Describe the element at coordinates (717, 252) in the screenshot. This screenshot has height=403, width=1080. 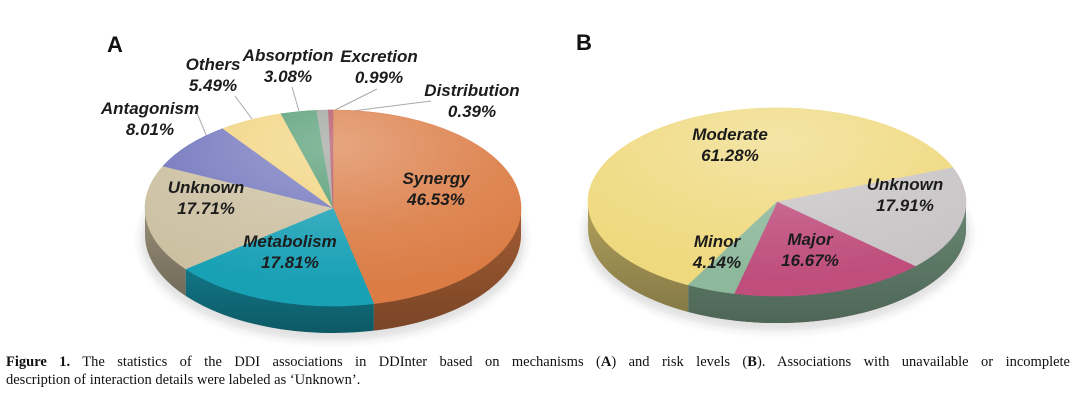
I see `slice-label-minor: Minor 4.14%` at that location.